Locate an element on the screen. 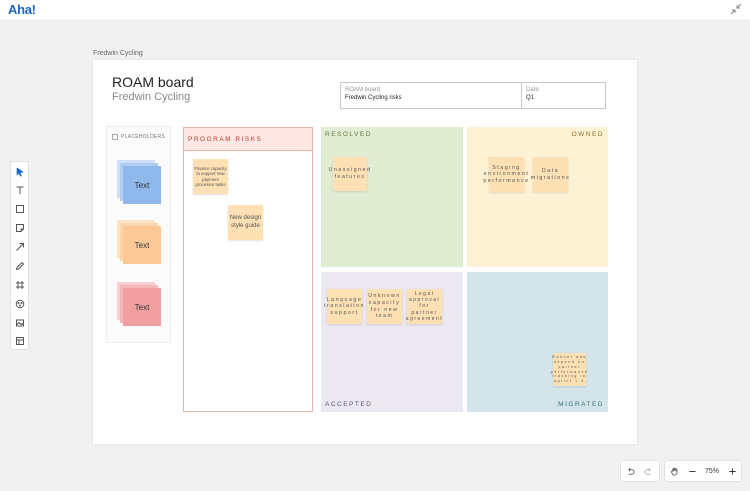 This screenshot has height=491, width=750. program-risks-header: PROGRAM RISKS is located at coordinates (248, 139).